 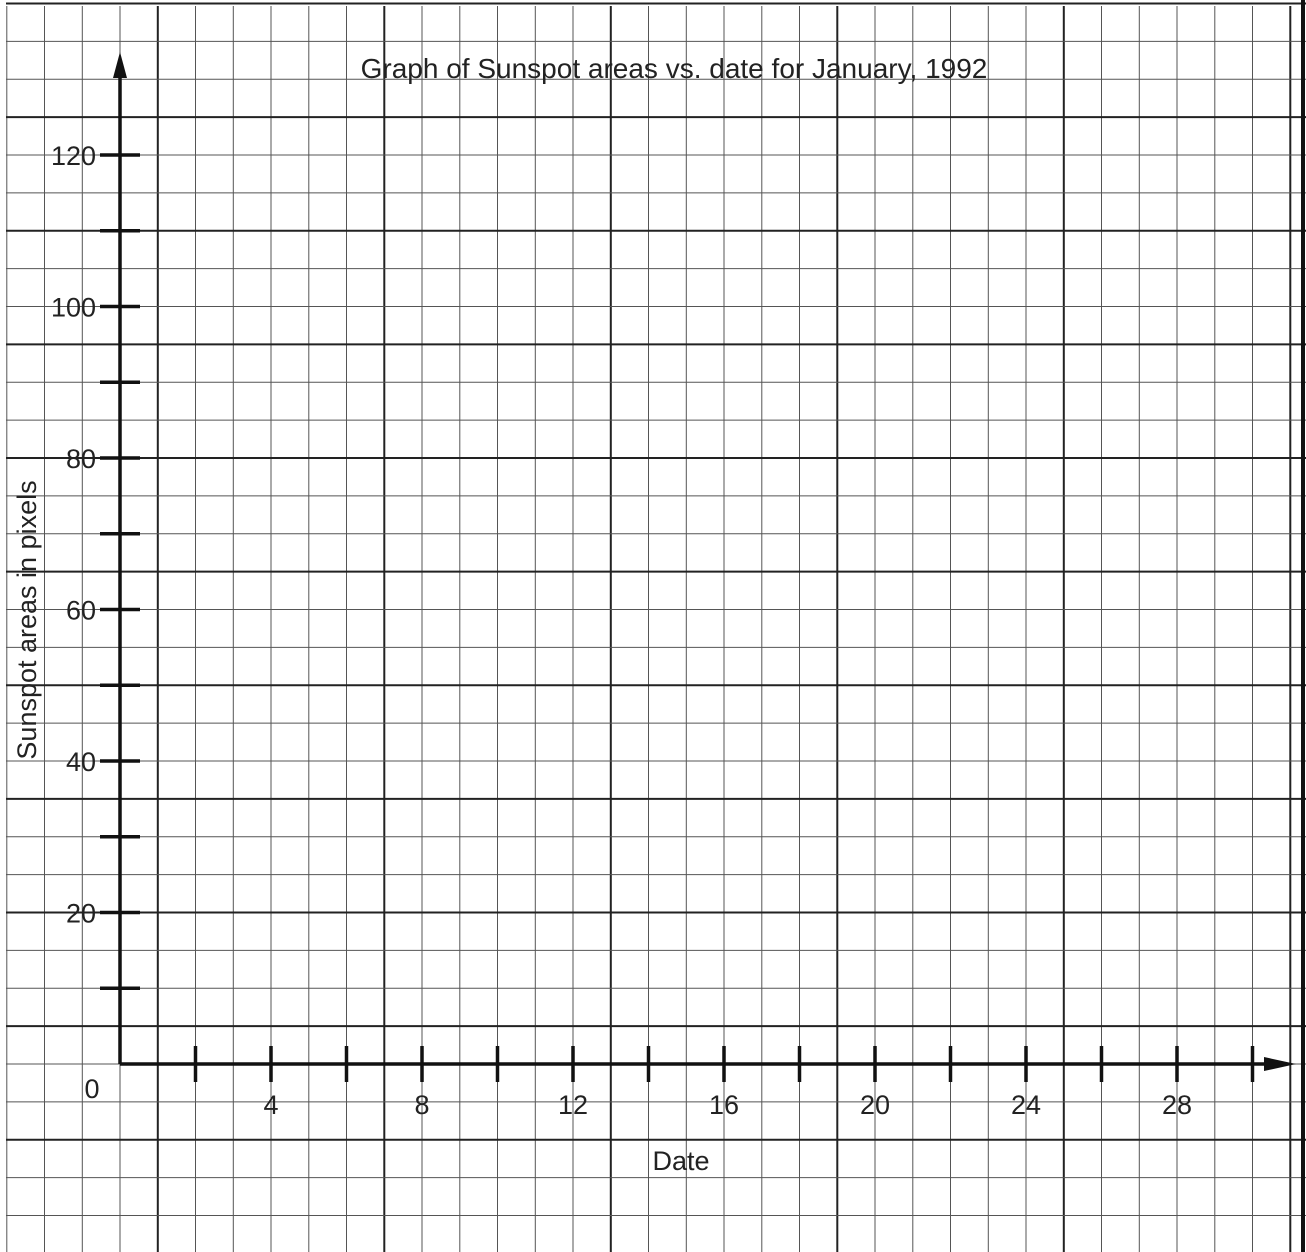 What do you see at coordinates (875, 1105) in the screenshot?
I see `x-tick-label: 20` at bounding box center [875, 1105].